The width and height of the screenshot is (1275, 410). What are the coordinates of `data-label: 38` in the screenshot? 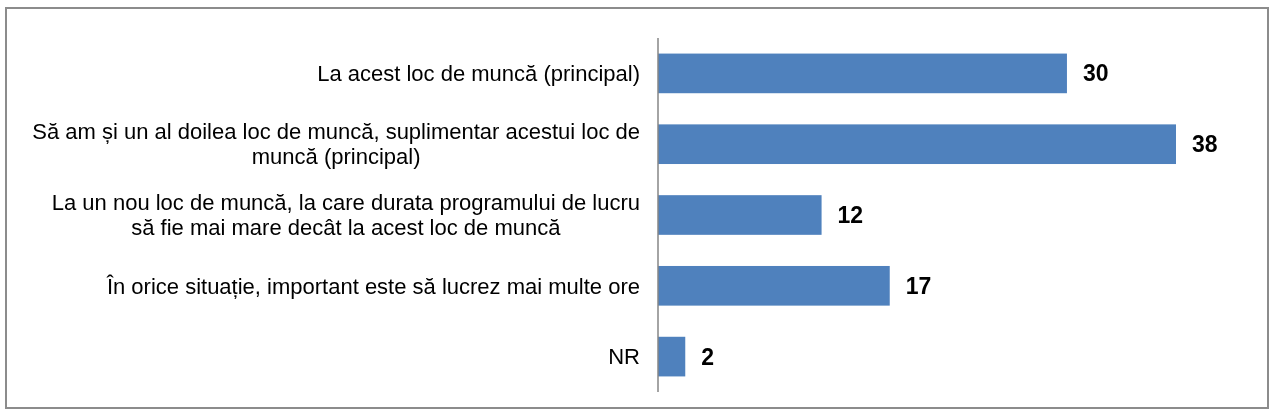 It's located at (1205, 144).